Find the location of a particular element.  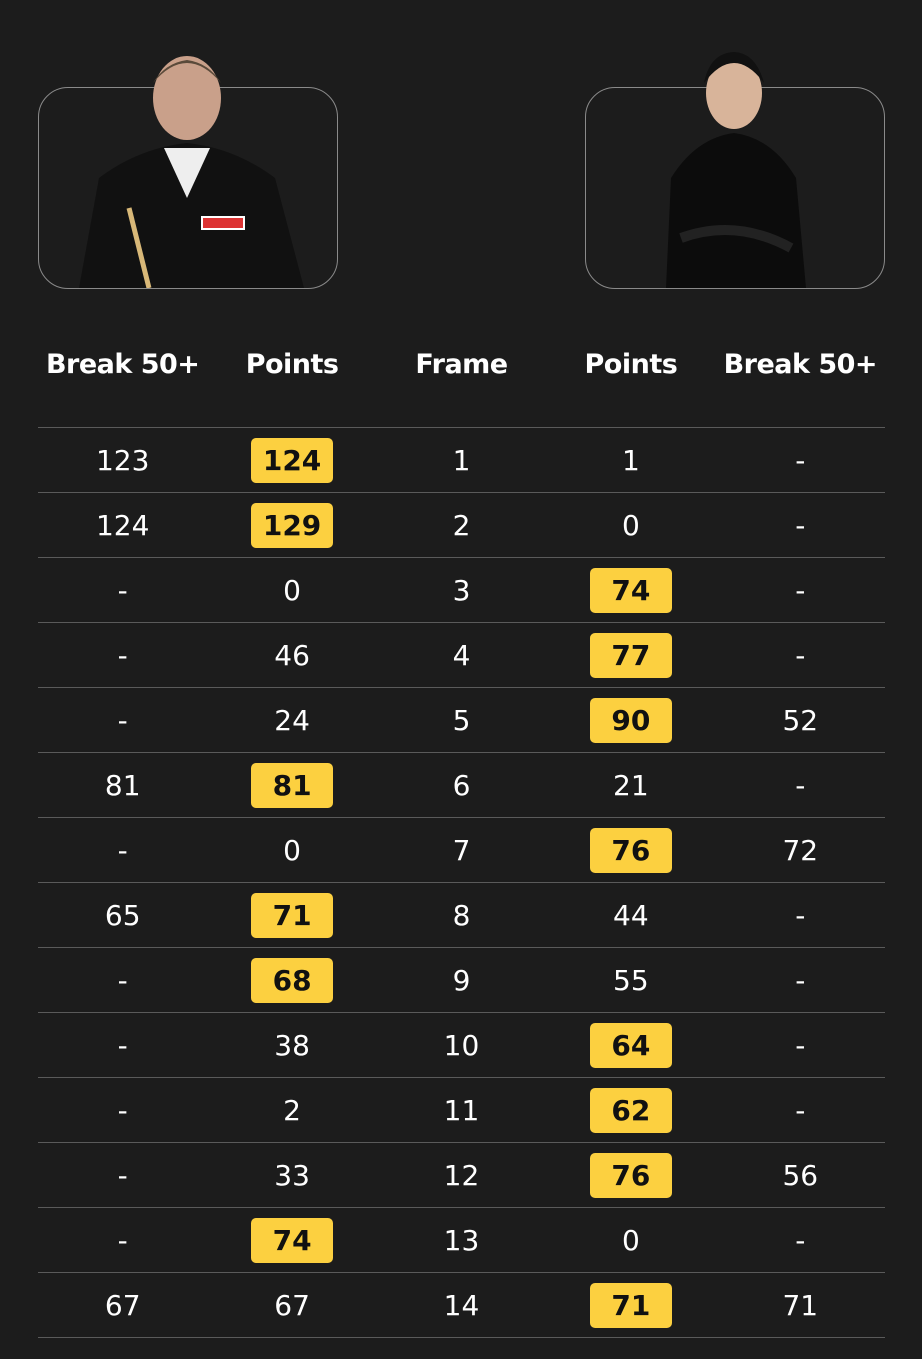

left-points-cell-value: 2 is located at coordinates (292, 1110).